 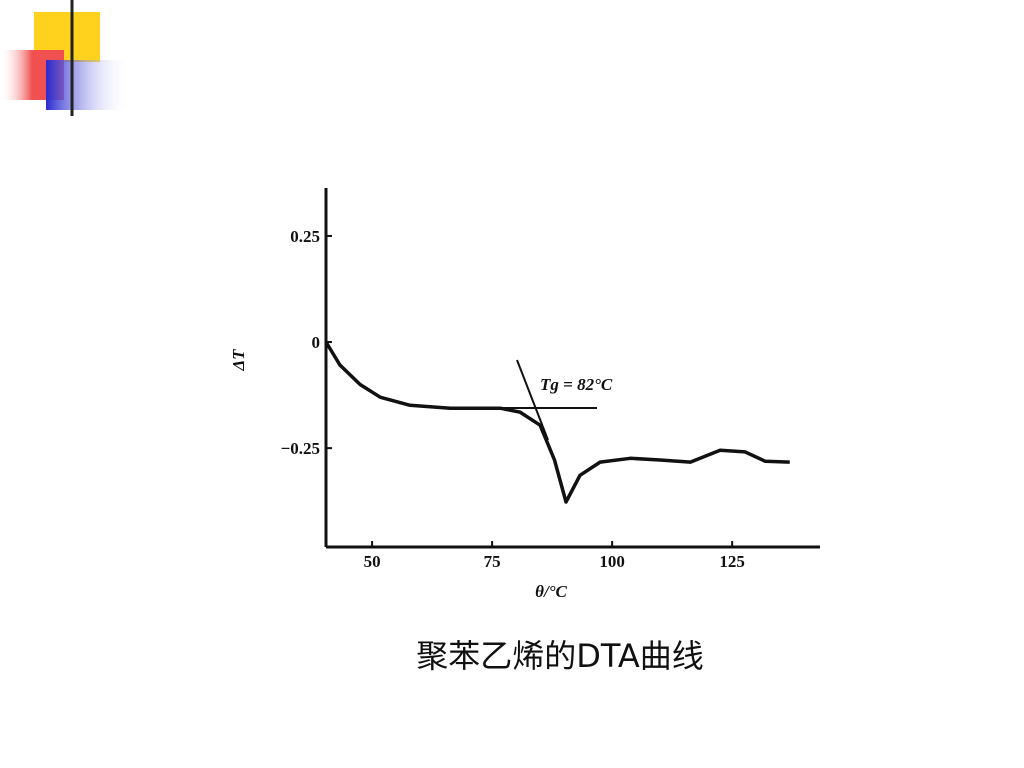 I want to click on x-axis-label: θ/°C, so click(x=551, y=591).